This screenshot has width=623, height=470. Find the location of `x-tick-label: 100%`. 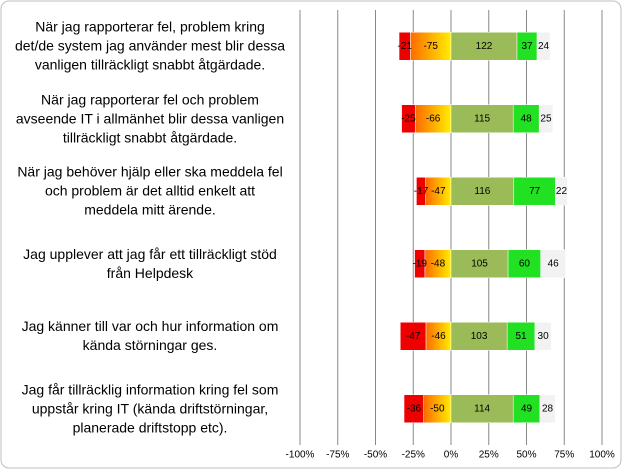

x-tick-label: 100% is located at coordinates (602, 455).